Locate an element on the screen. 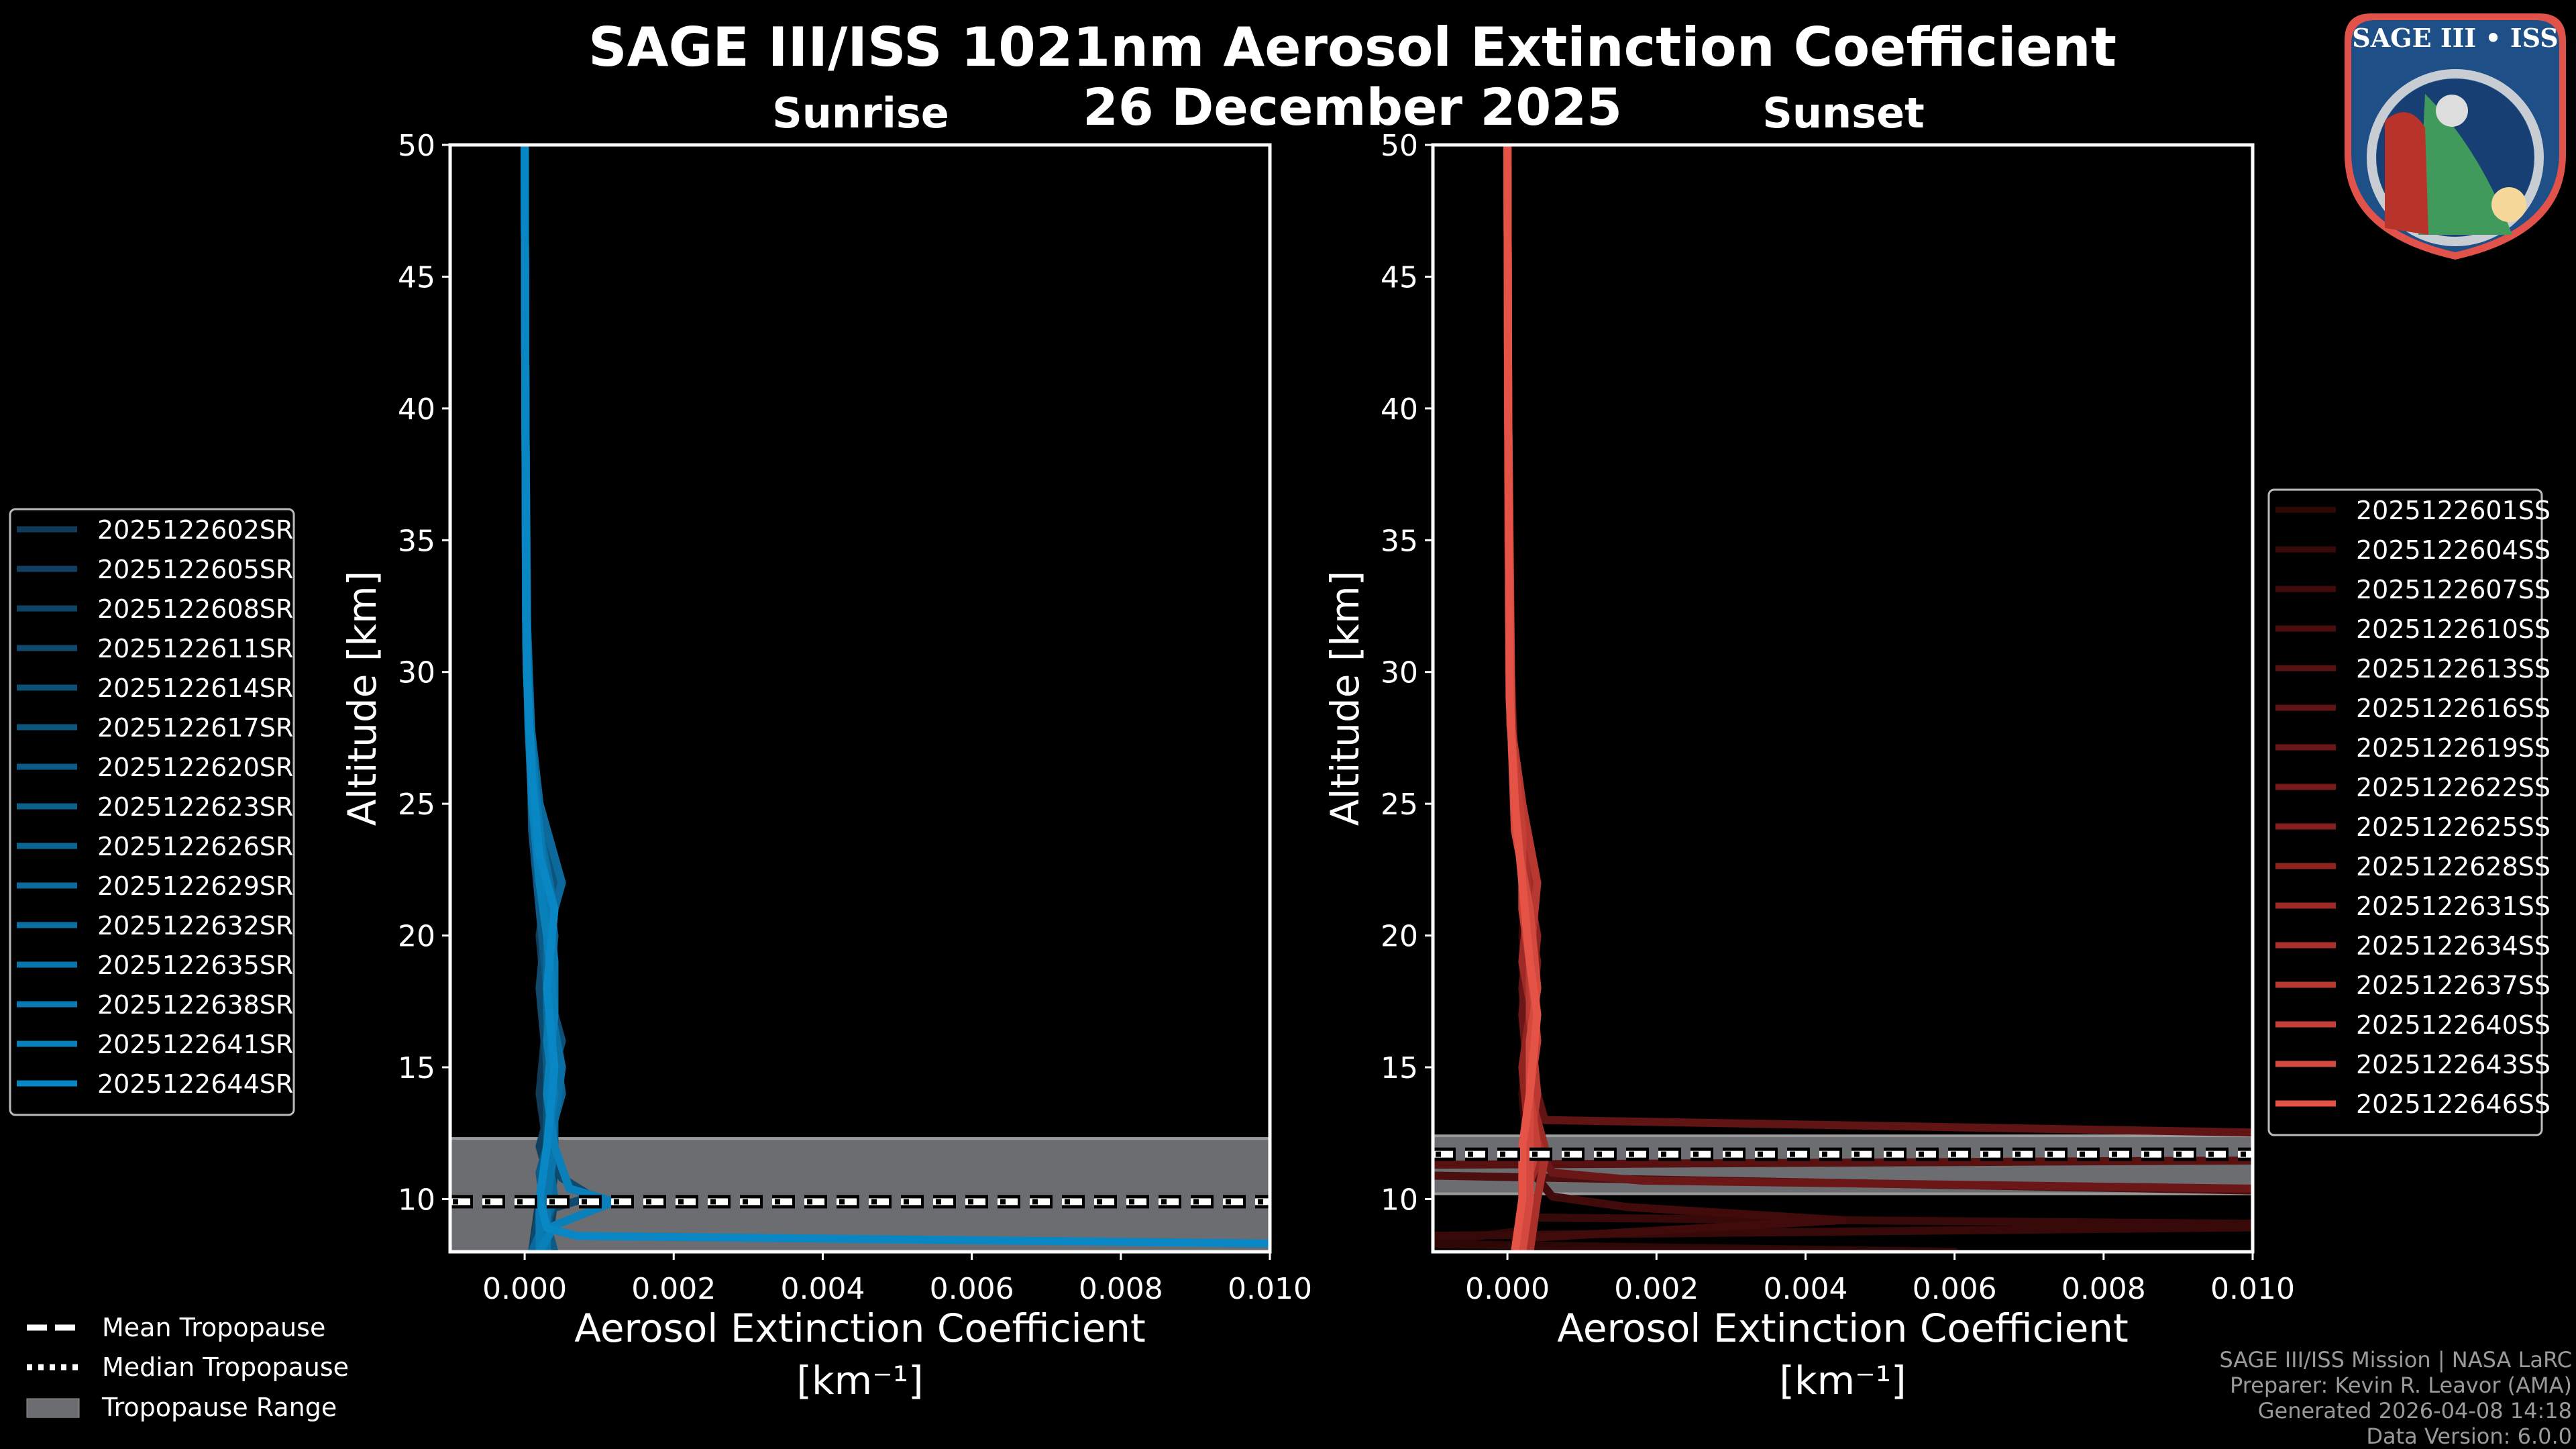  legend-label-2025122643SS: 2025122643SS is located at coordinates (2453, 1064).